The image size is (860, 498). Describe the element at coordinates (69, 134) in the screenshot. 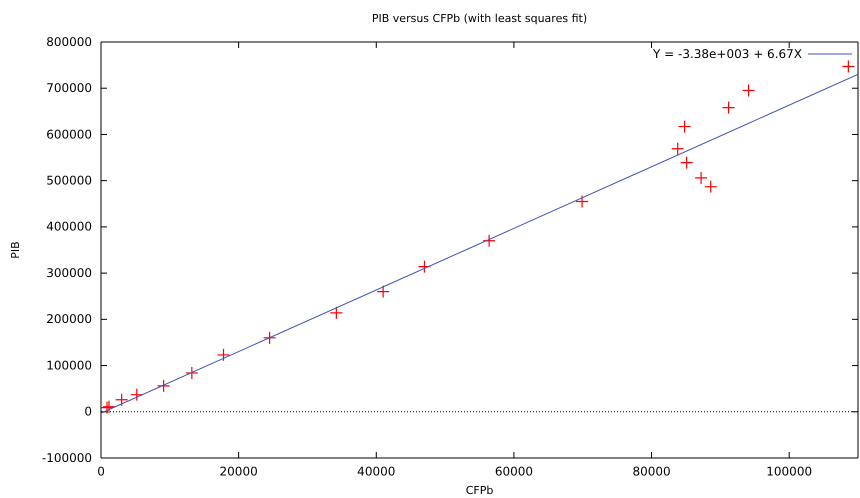

I see `y-tick-label: 600000` at that location.